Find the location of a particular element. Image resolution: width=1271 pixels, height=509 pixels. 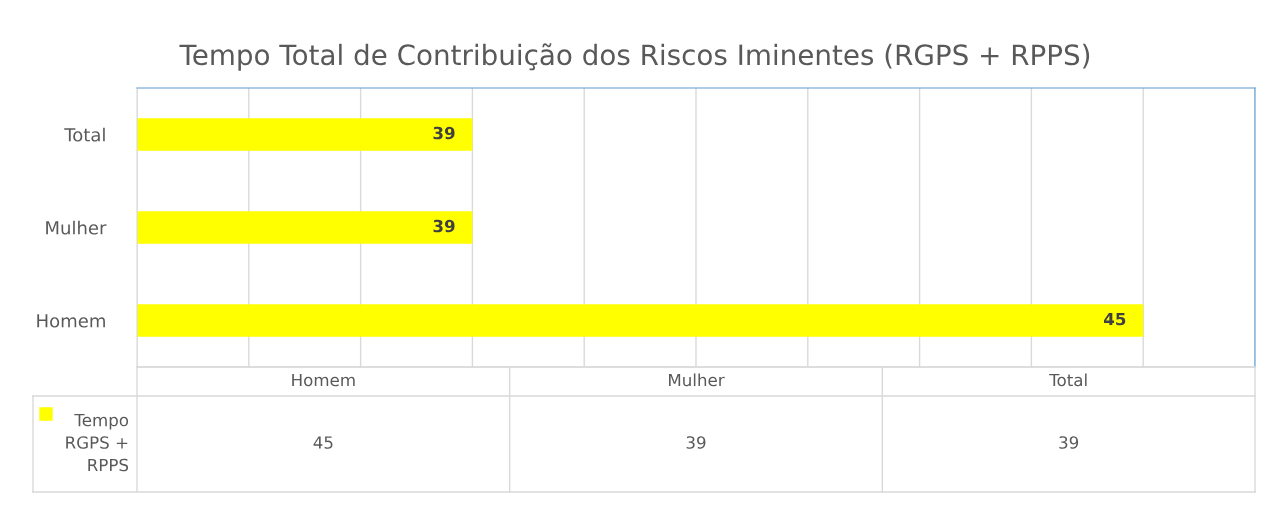

category-label: Mulher is located at coordinates (697, 380).